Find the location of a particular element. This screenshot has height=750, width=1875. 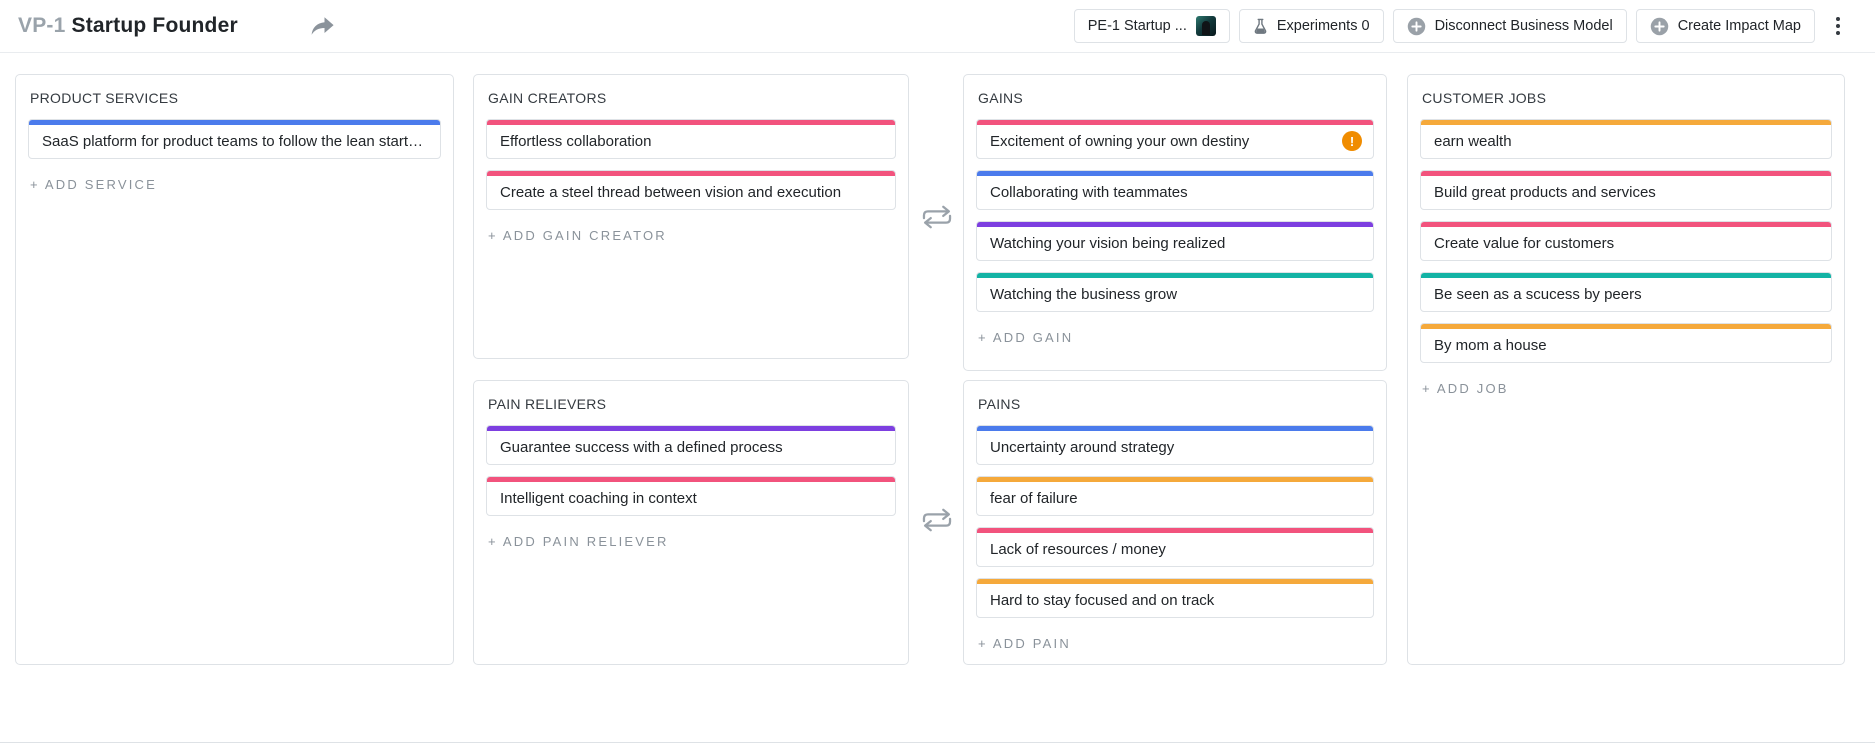

card-text: Collaborating with teammates is located at coordinates (1089, 192).